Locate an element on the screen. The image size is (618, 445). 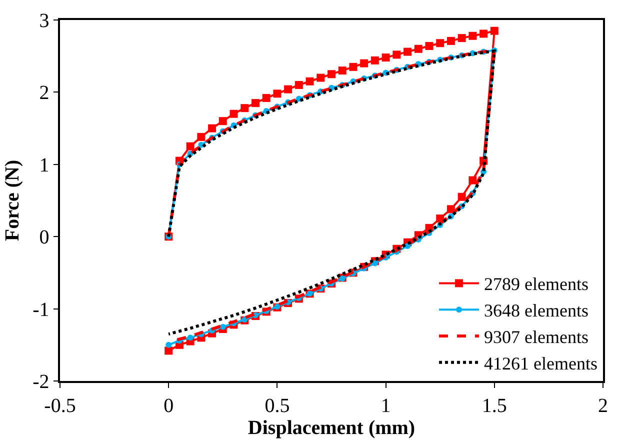
x-tick-label: 0.5 is located at coordinates (277, 405).